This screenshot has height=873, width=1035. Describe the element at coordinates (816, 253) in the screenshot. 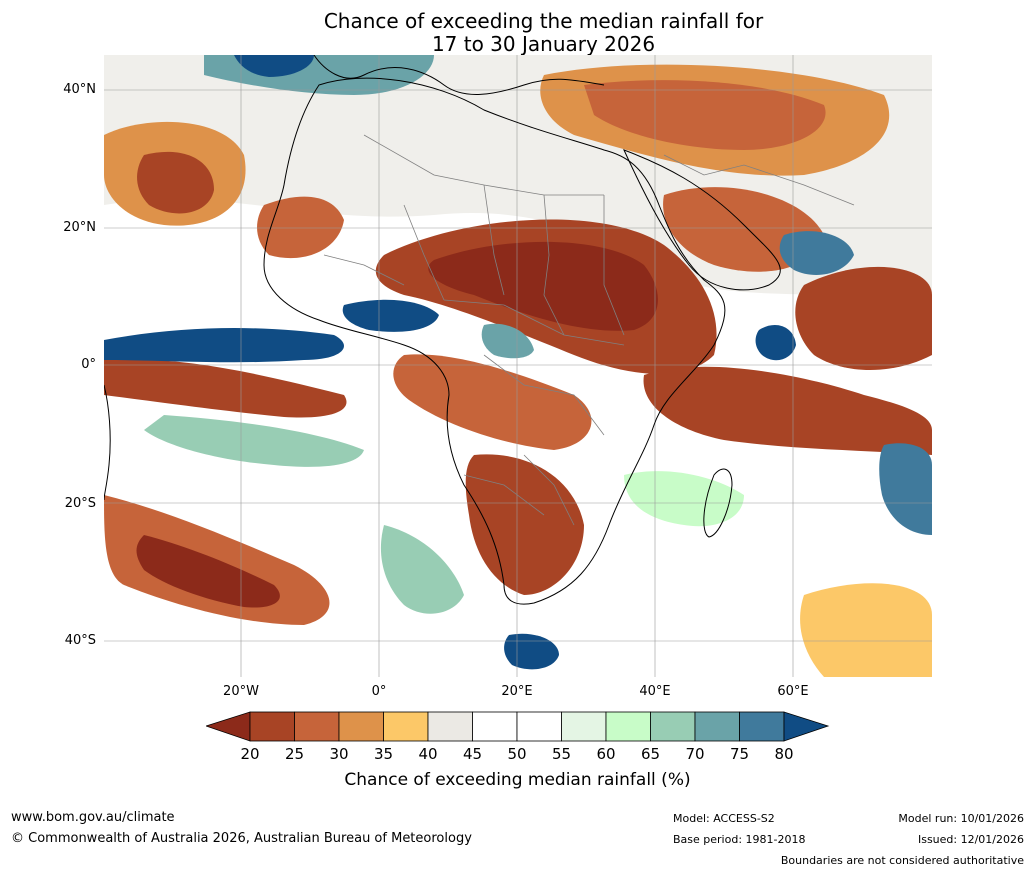

I see `region-wet-indian-ocean` at that location.